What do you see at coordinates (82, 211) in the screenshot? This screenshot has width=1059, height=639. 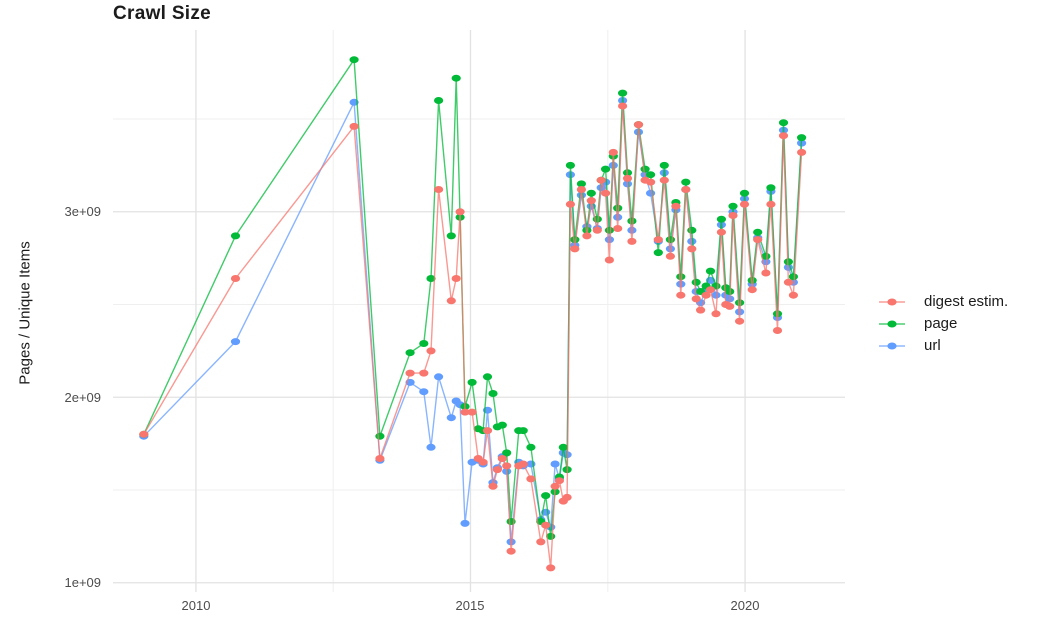 I see `y-tick-label-3e09: 3e+09` at bounding box center [82, 211].